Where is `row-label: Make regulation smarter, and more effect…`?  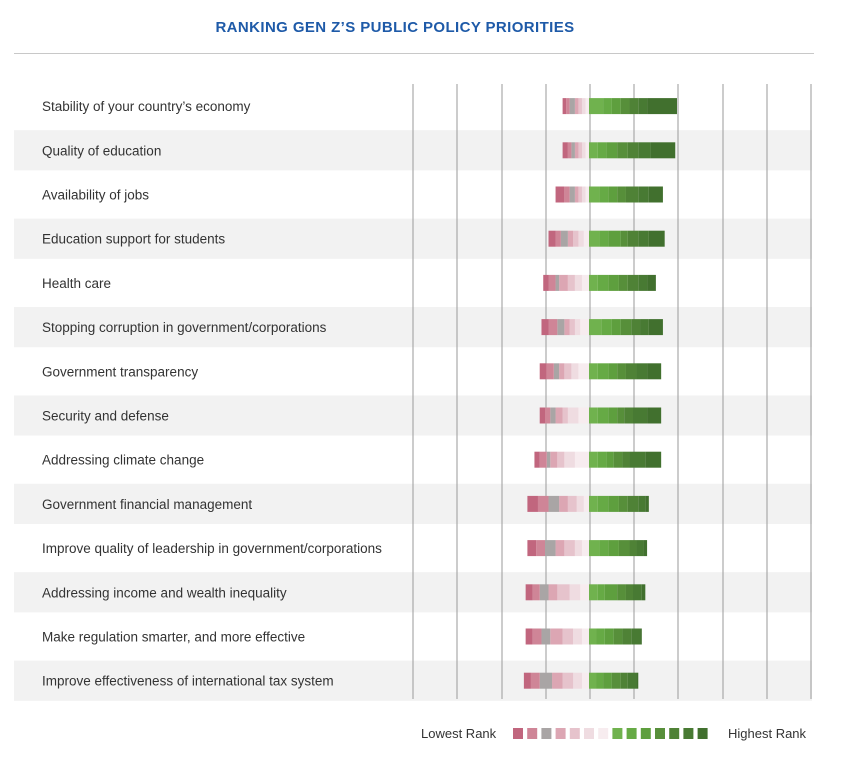
row-label: Make regulation smarter, and more effect… is located at coordinates (173, 637).